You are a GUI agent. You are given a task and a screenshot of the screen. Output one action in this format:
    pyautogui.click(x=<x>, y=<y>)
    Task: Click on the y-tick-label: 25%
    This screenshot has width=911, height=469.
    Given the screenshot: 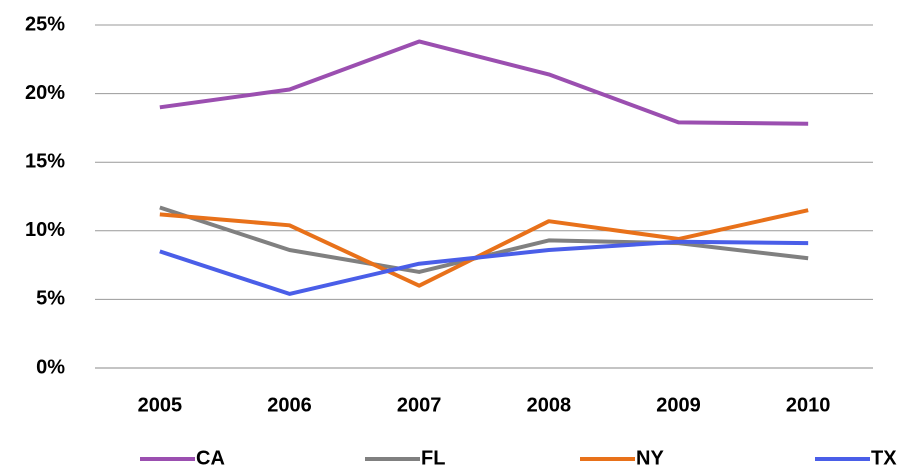 What is the action you would take?
    pyautogui.click(x=45, y=24)
    